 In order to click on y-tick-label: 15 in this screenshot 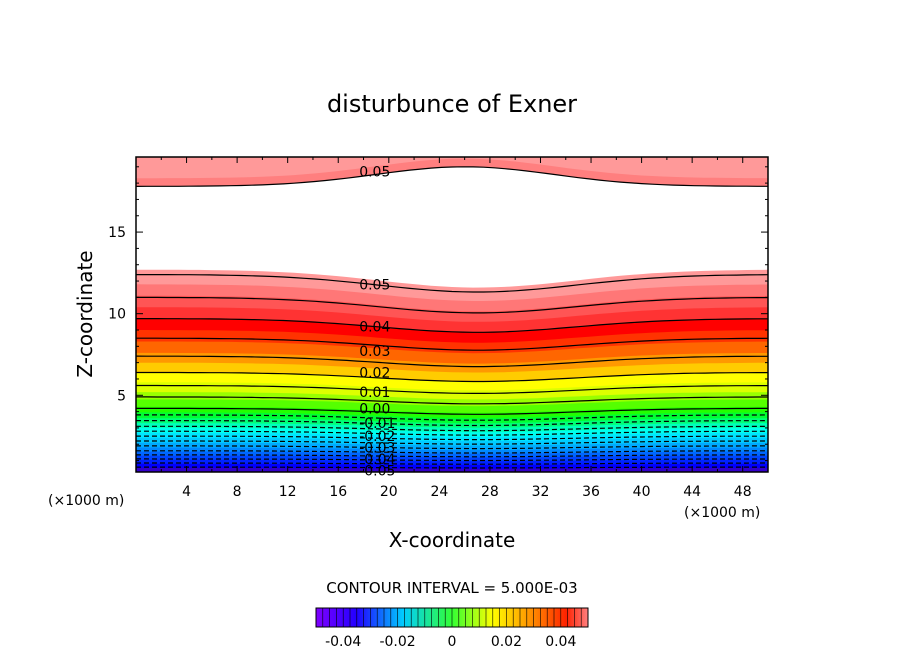, I will do `click(117, 233)`.